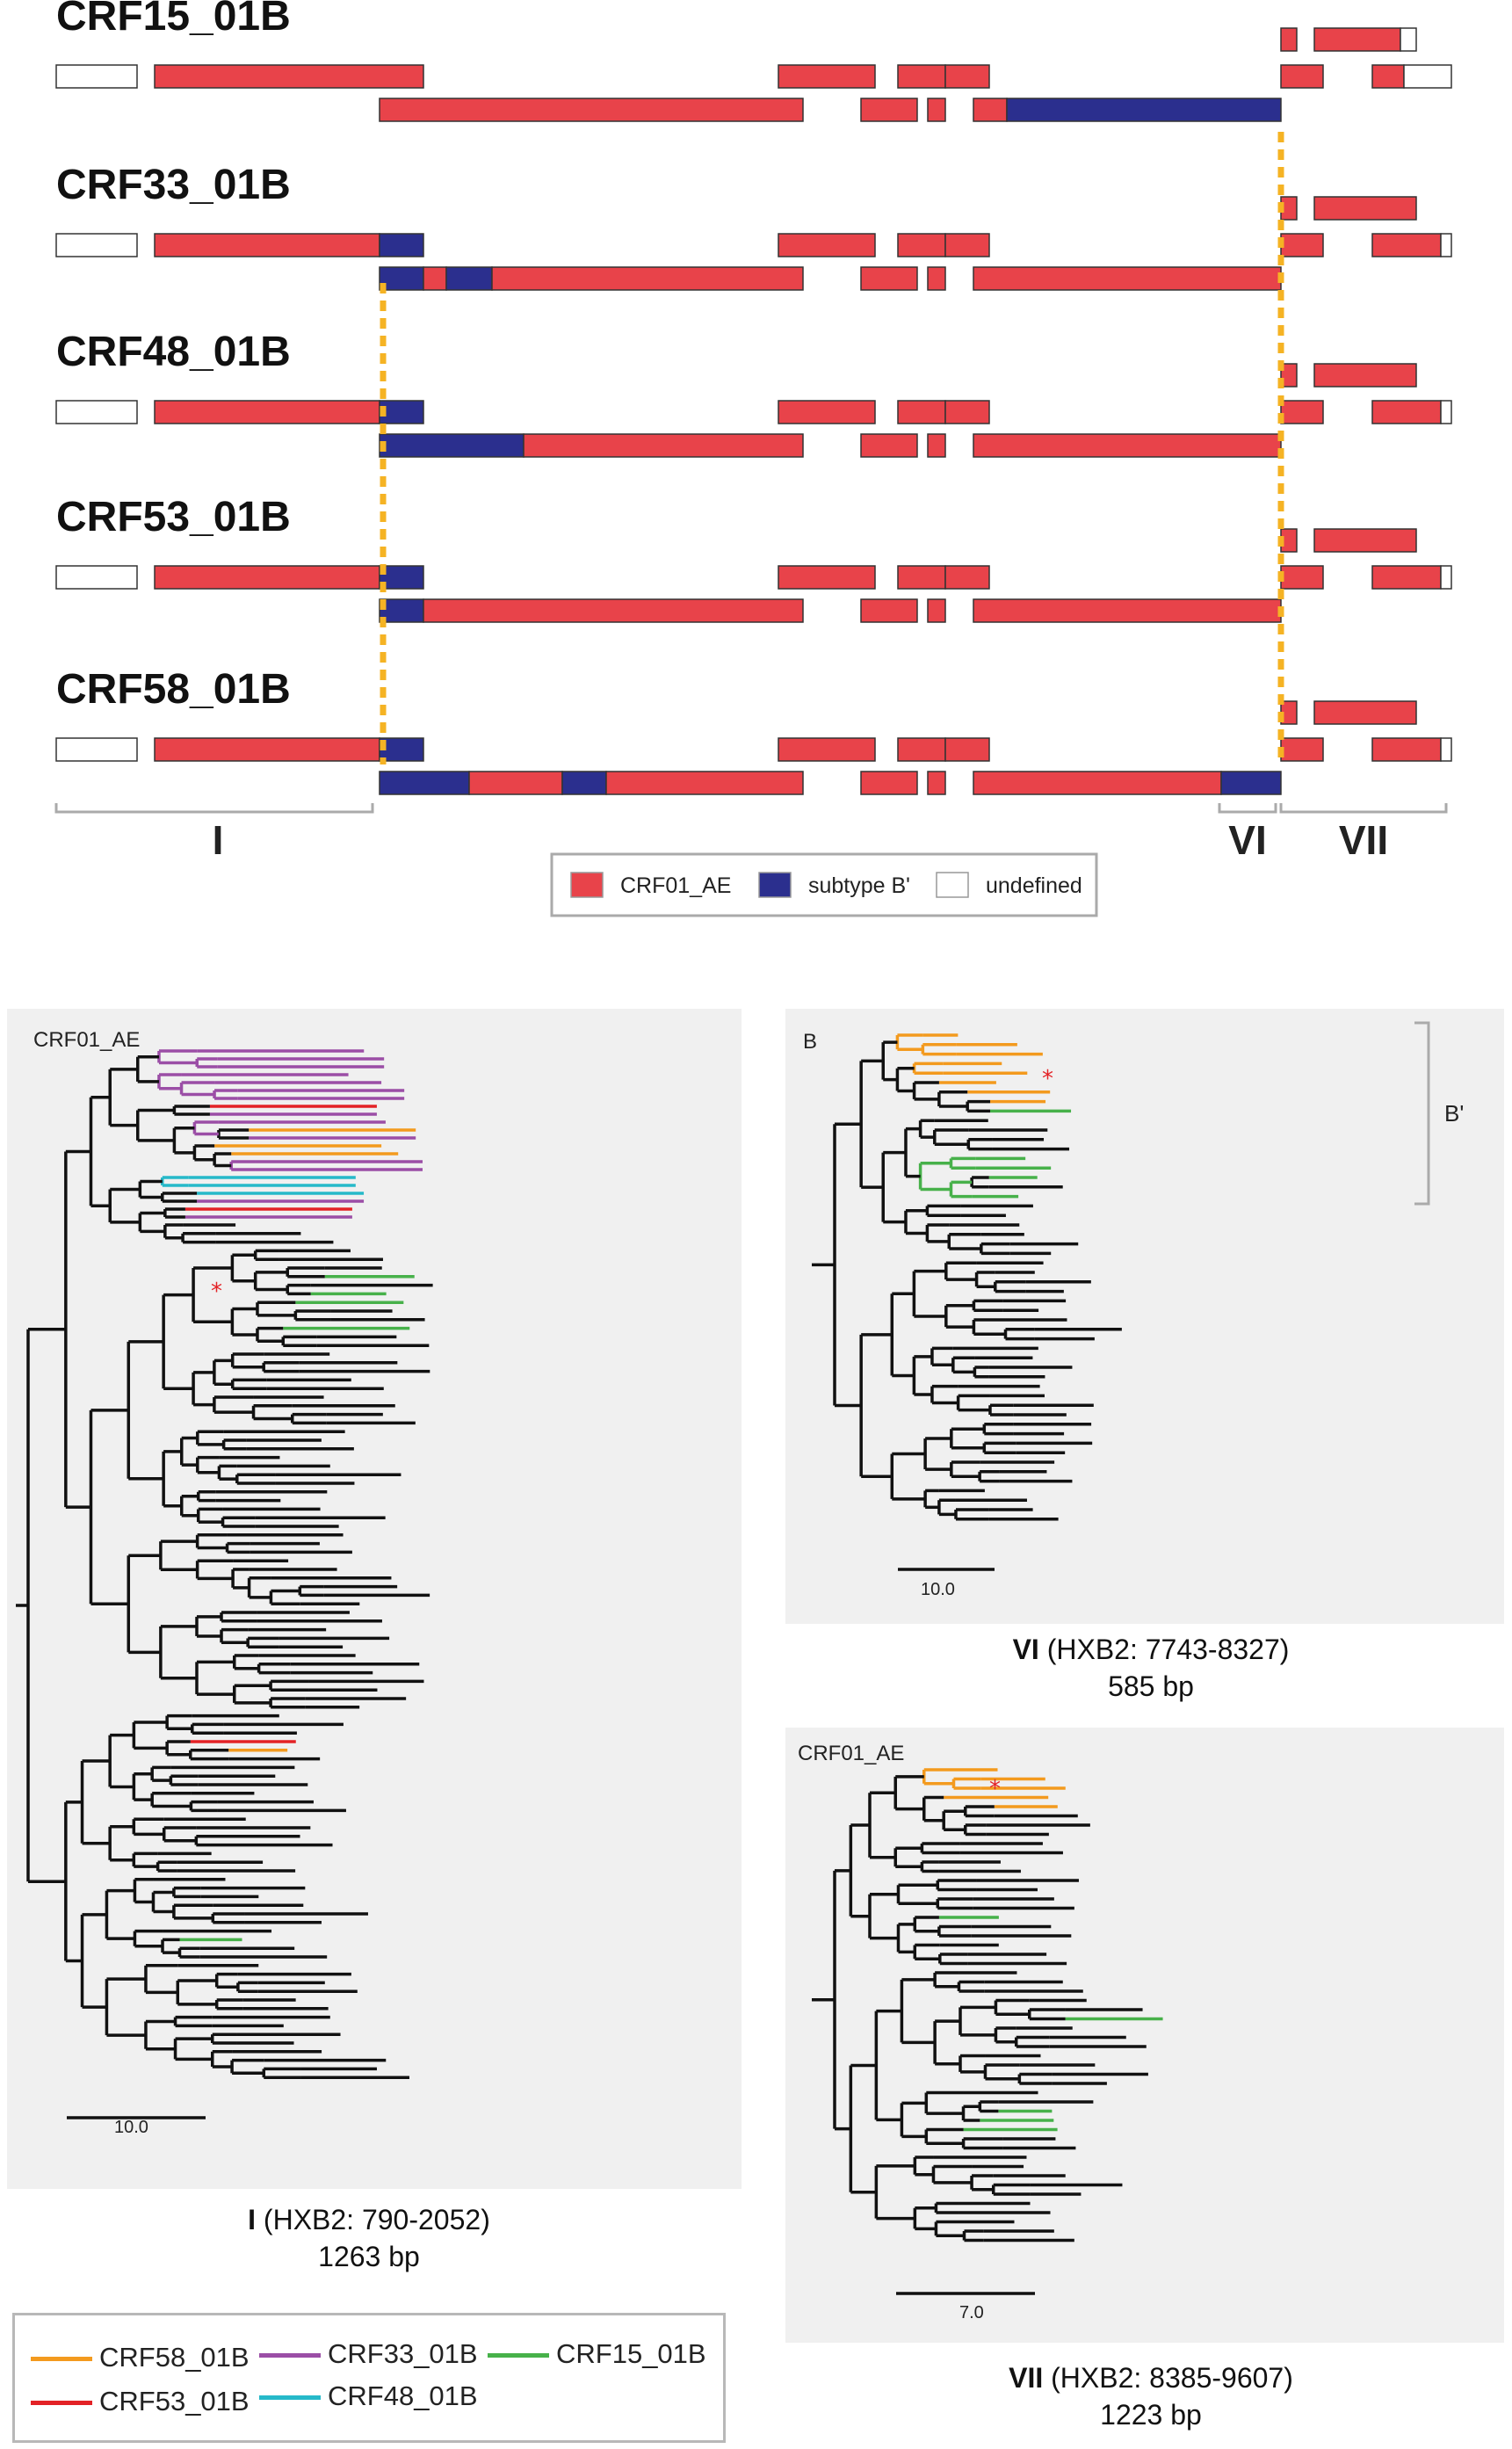 Image resolution: width=1512 pixels, height=2449 pixels. Describe the element at coordinates (1172, 2378) in the screenshot. I see `tree-vii-caption-range: (HXB2: 8385-9607)` at that location.